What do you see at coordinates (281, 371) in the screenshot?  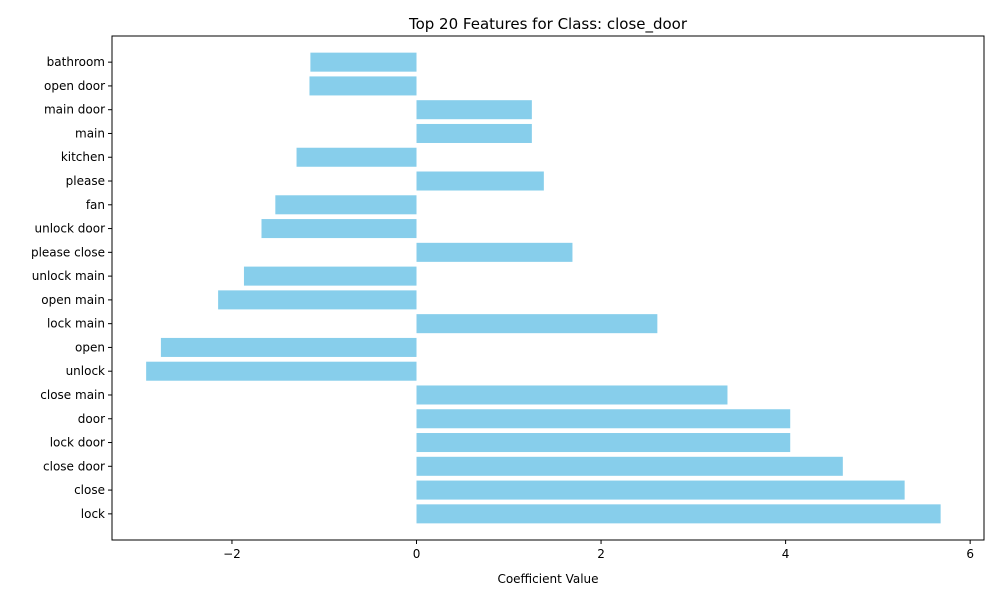 I see `bar-unlock` at bounding box center [281, 371].